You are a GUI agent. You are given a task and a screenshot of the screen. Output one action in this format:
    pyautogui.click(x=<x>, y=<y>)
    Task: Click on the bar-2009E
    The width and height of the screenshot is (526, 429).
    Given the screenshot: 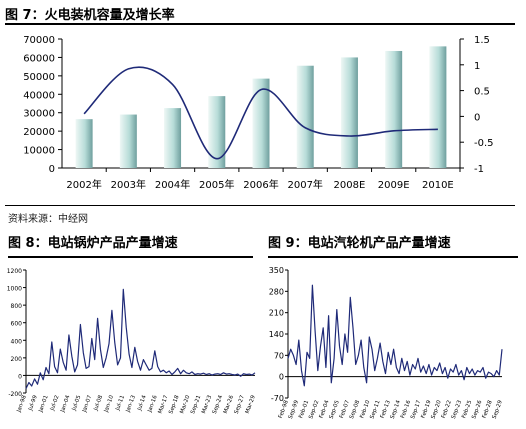 What is the action you would take?
    pyautogui.click(x=394, y=109)
    